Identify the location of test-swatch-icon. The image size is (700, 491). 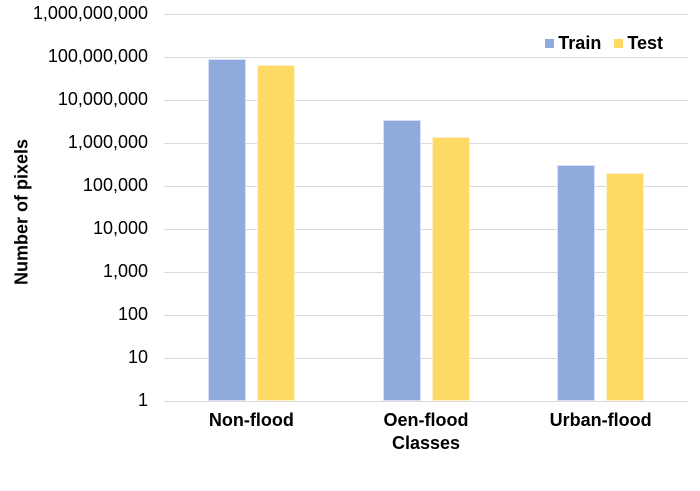
(619, 43).